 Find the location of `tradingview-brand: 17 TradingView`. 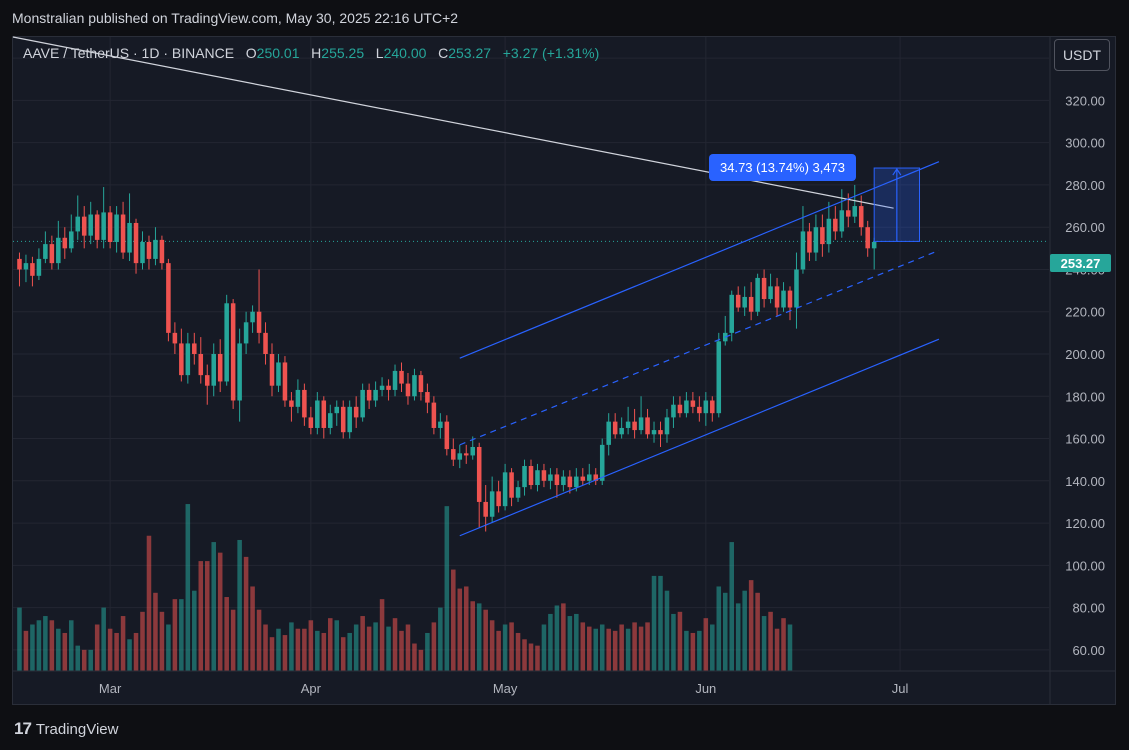

tradingview-brand: 17 TradingView is located at coordinates (66, 729).